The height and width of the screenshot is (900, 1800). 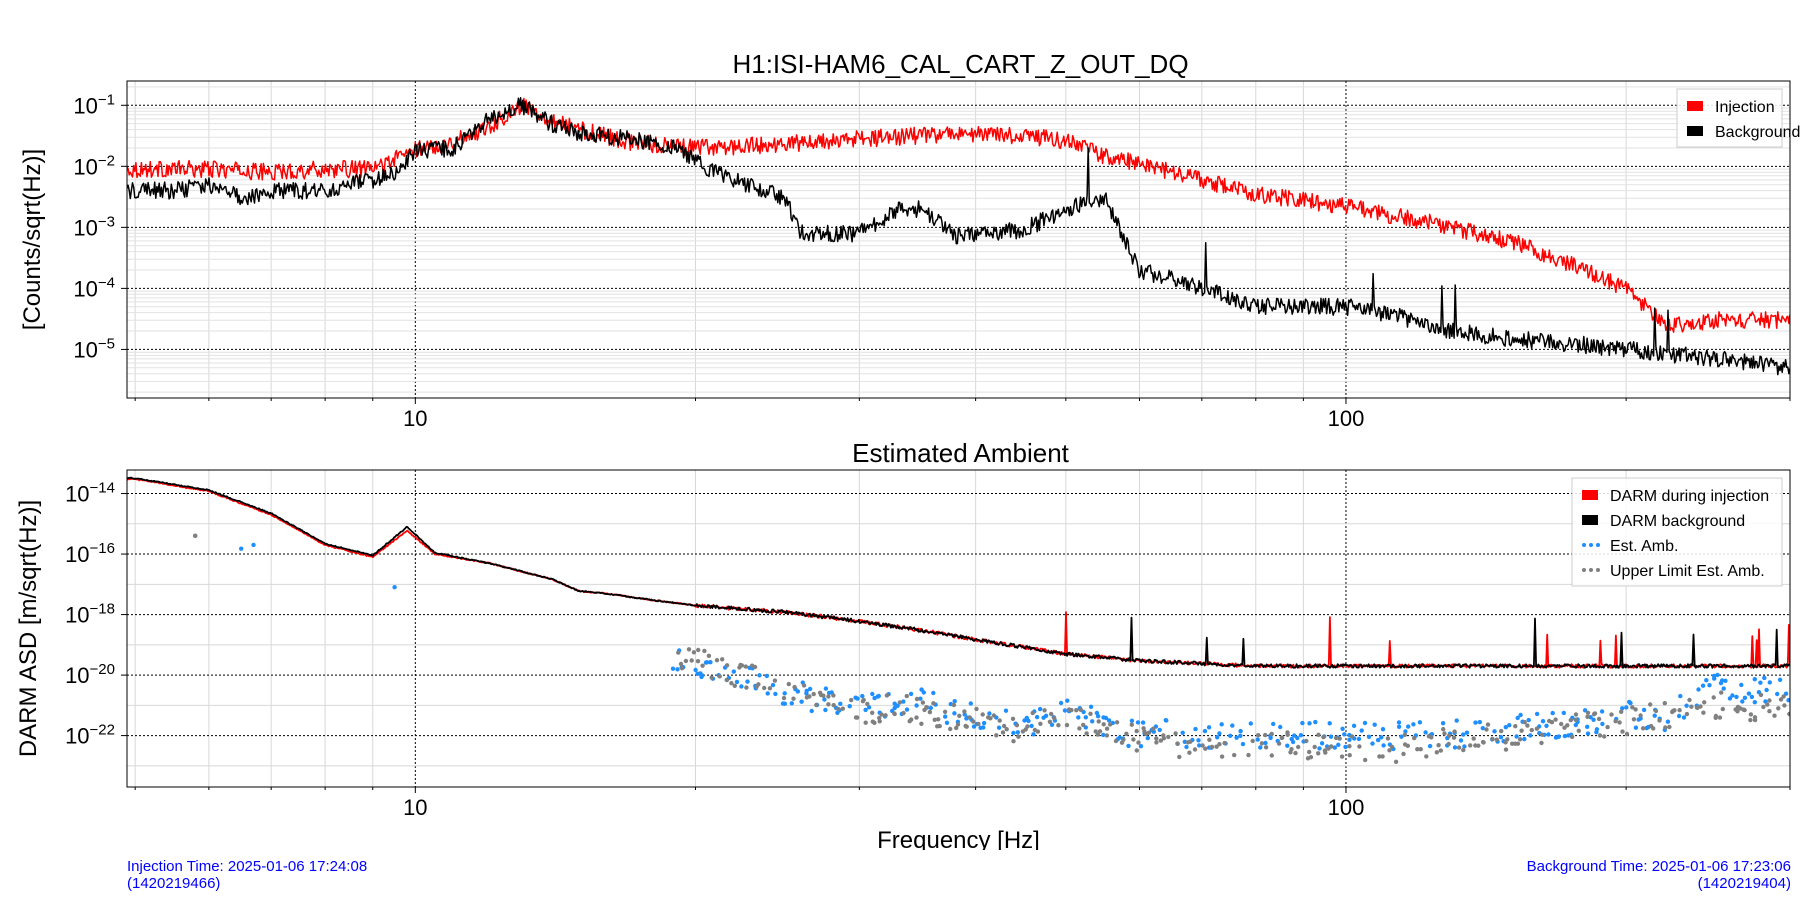 I want to click on injection-time-line1: Injection Time: 2025-01-06 17:24:08, so click(x=247, y=866).